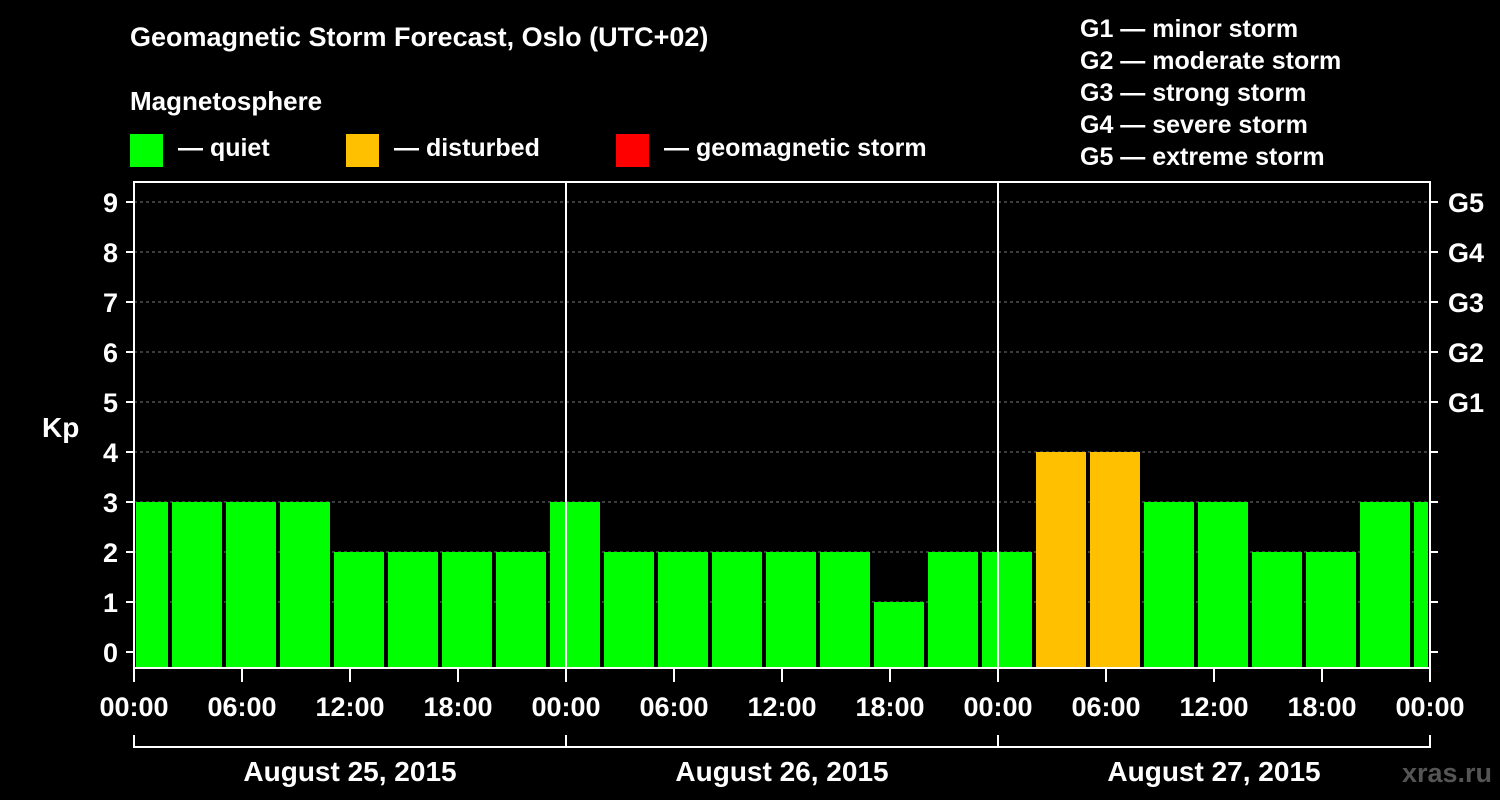 Image resolution: width=1500 pixels, height=800 pixels. I want to click on date-label: August 25, 2015, so click(349, 771).